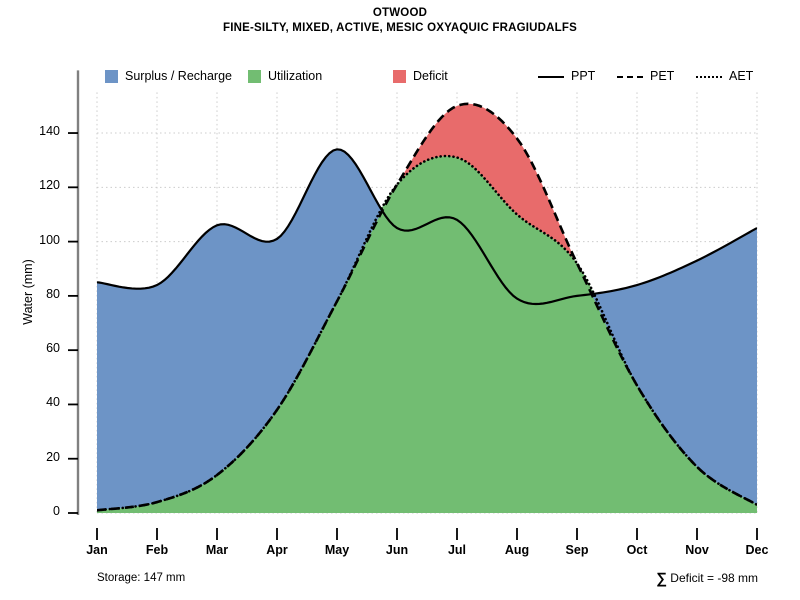  What do you see at coordinates (397, 550) in the screenshot?
I see `x-tick-label-jun: Jun` at bounding box center [397, 550].